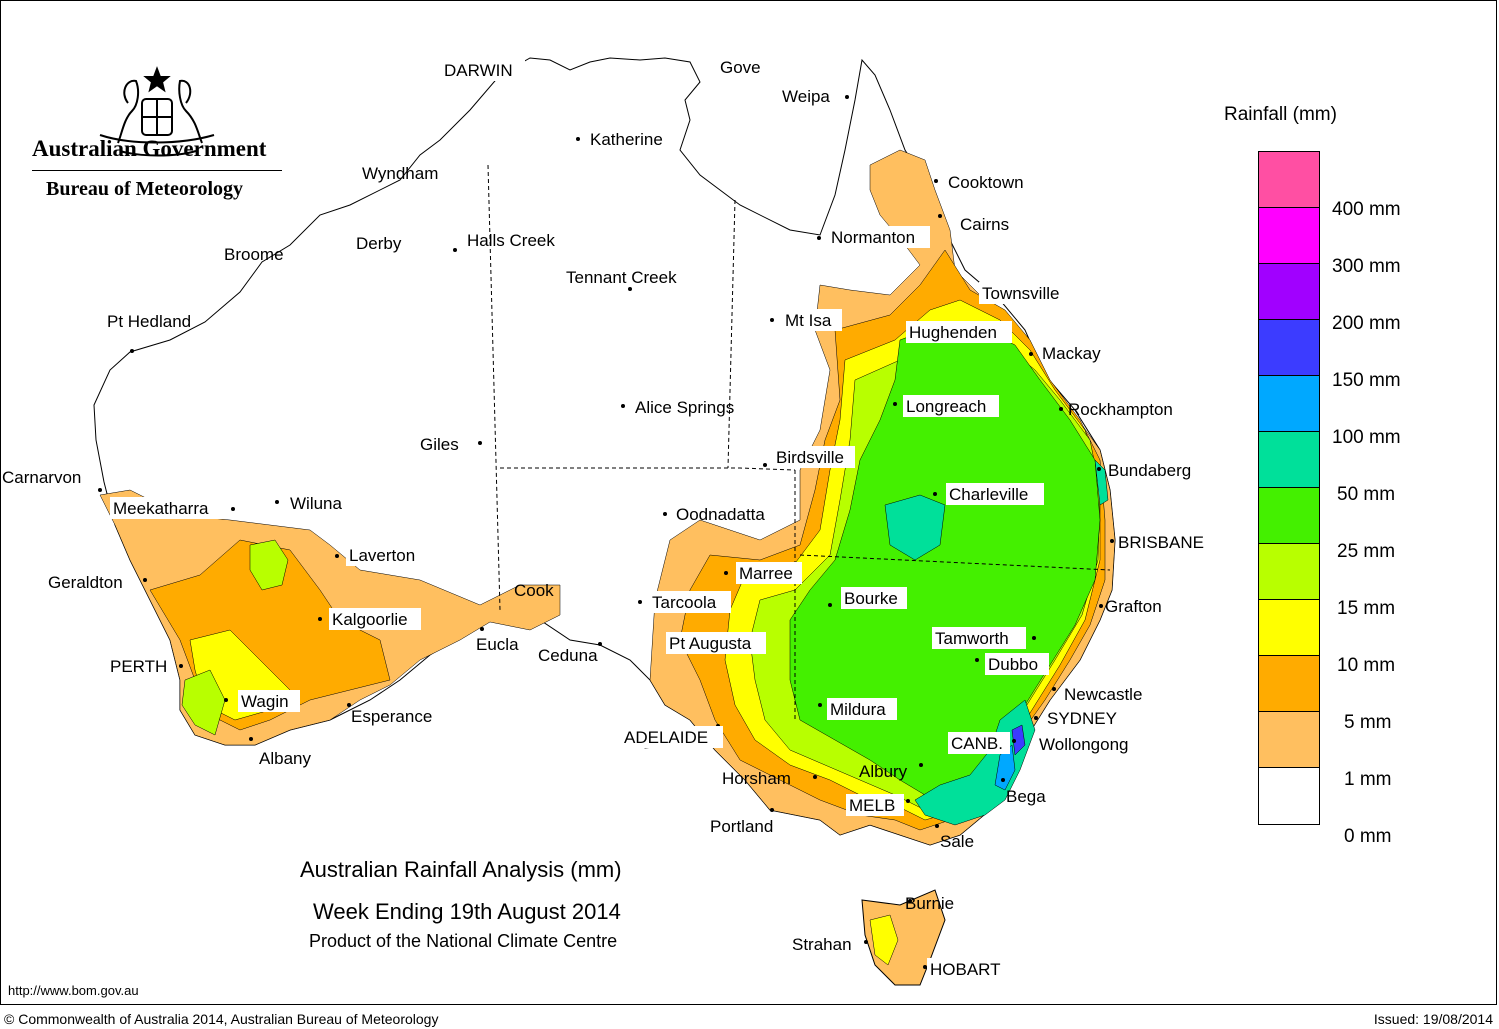  I want to click on label-birdsville: Birdsville, so click(810, 457).